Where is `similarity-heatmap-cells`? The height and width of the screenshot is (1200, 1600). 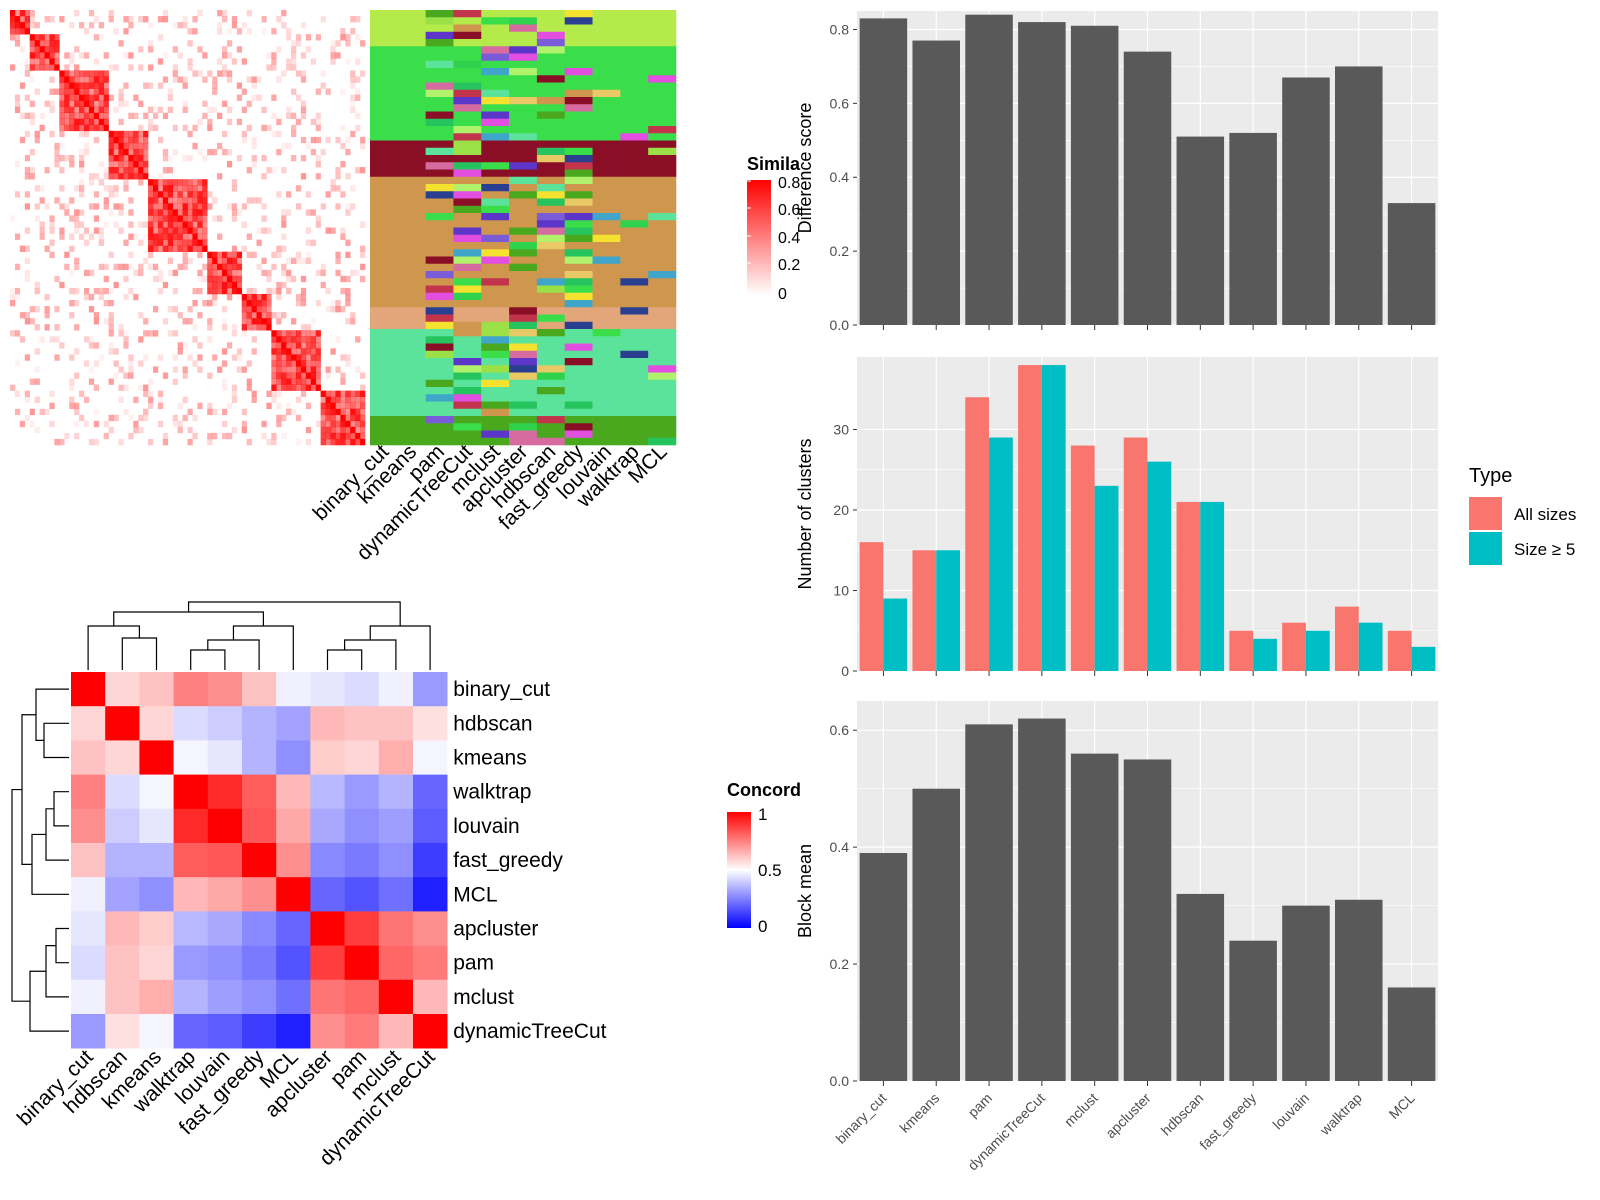
similarity-heatmap-cells is located at coordinates (188, 228).